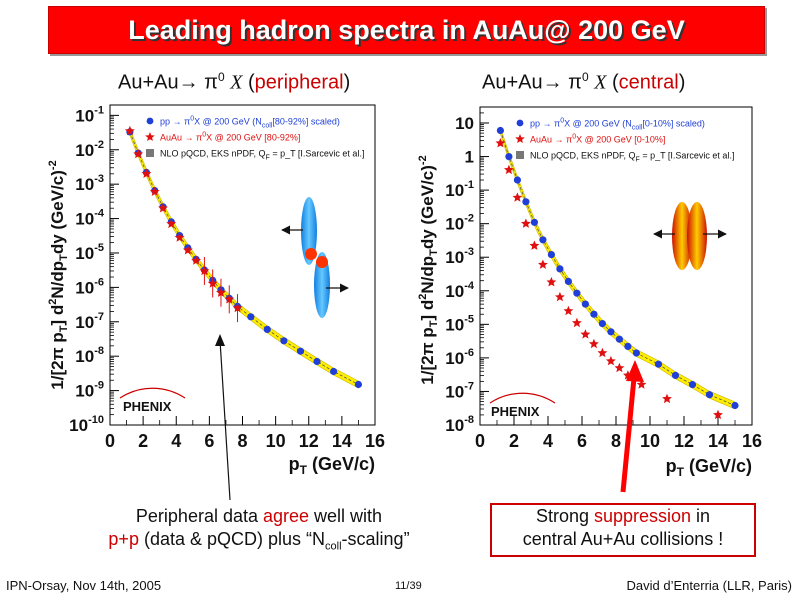  Describe the element at coordinates (459, 189) in the screenshot. I see `y-tick-label-right-7: 10⁻¹` at that location.